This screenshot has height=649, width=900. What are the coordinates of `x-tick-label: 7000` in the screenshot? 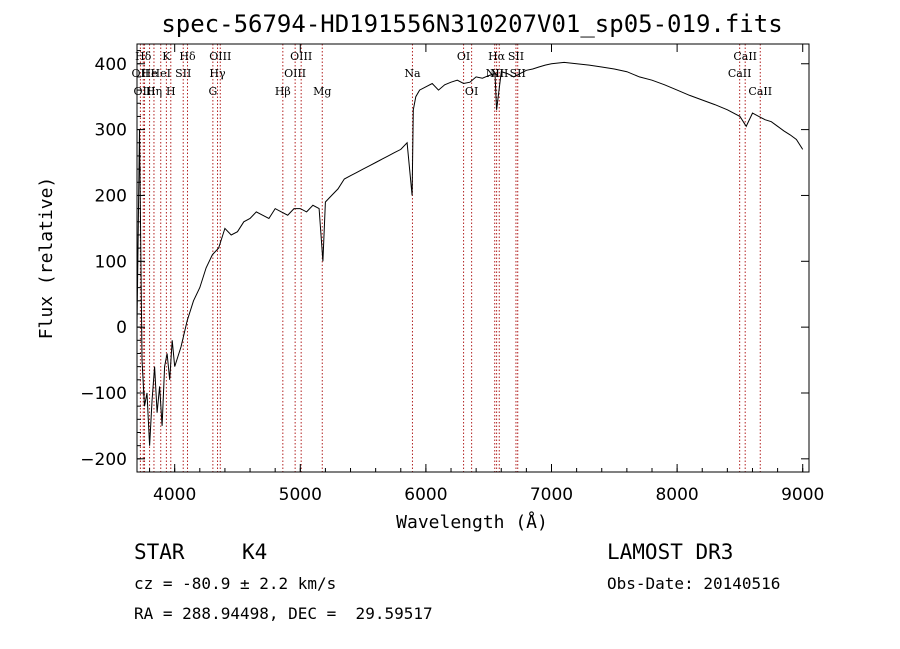 It's located at (551, 495).